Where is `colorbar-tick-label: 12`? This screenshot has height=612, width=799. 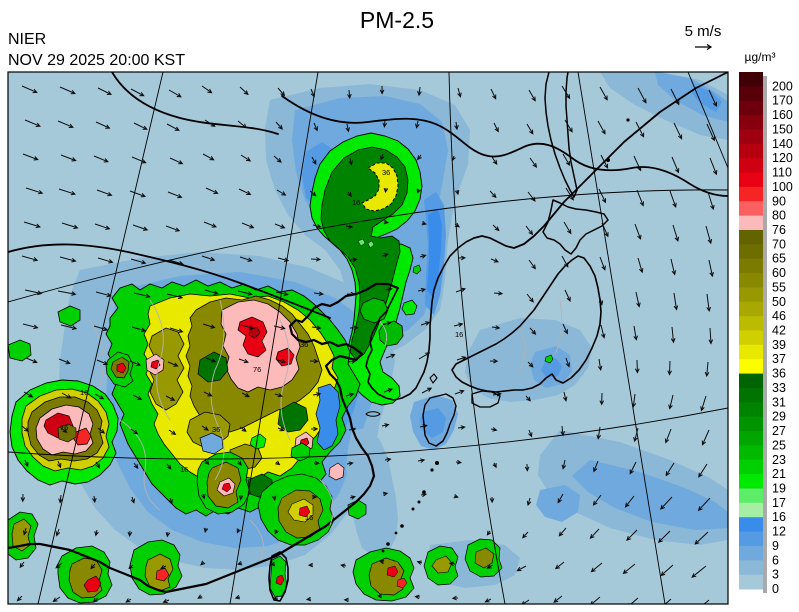 colorbar-tick-label: 12 is located at coordinates (779, 532).